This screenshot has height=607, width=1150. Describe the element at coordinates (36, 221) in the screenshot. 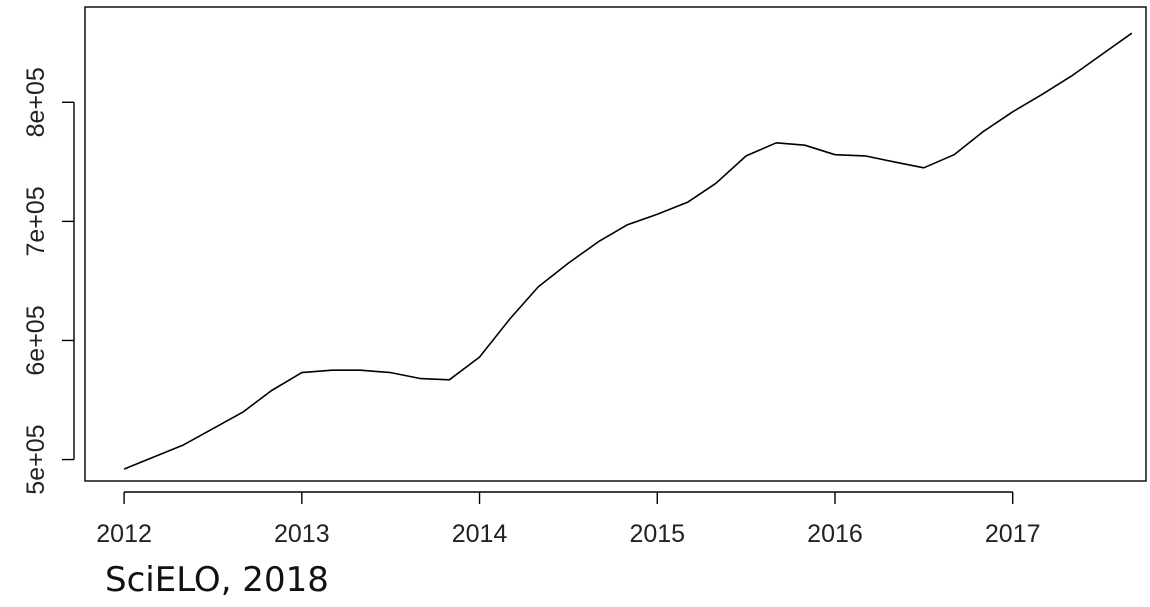

I see `y-tick-label: 7e+05` at that location.